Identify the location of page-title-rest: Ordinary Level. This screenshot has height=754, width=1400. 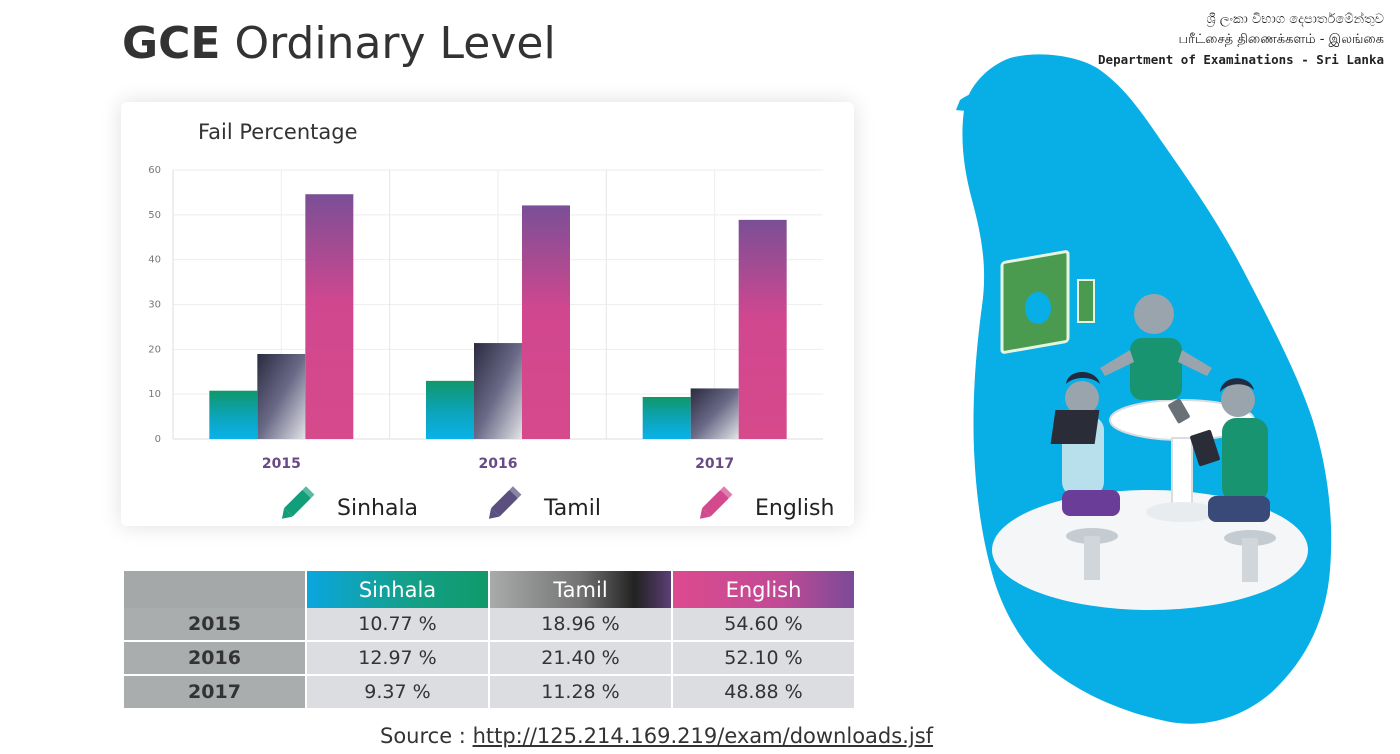
(388, 43).